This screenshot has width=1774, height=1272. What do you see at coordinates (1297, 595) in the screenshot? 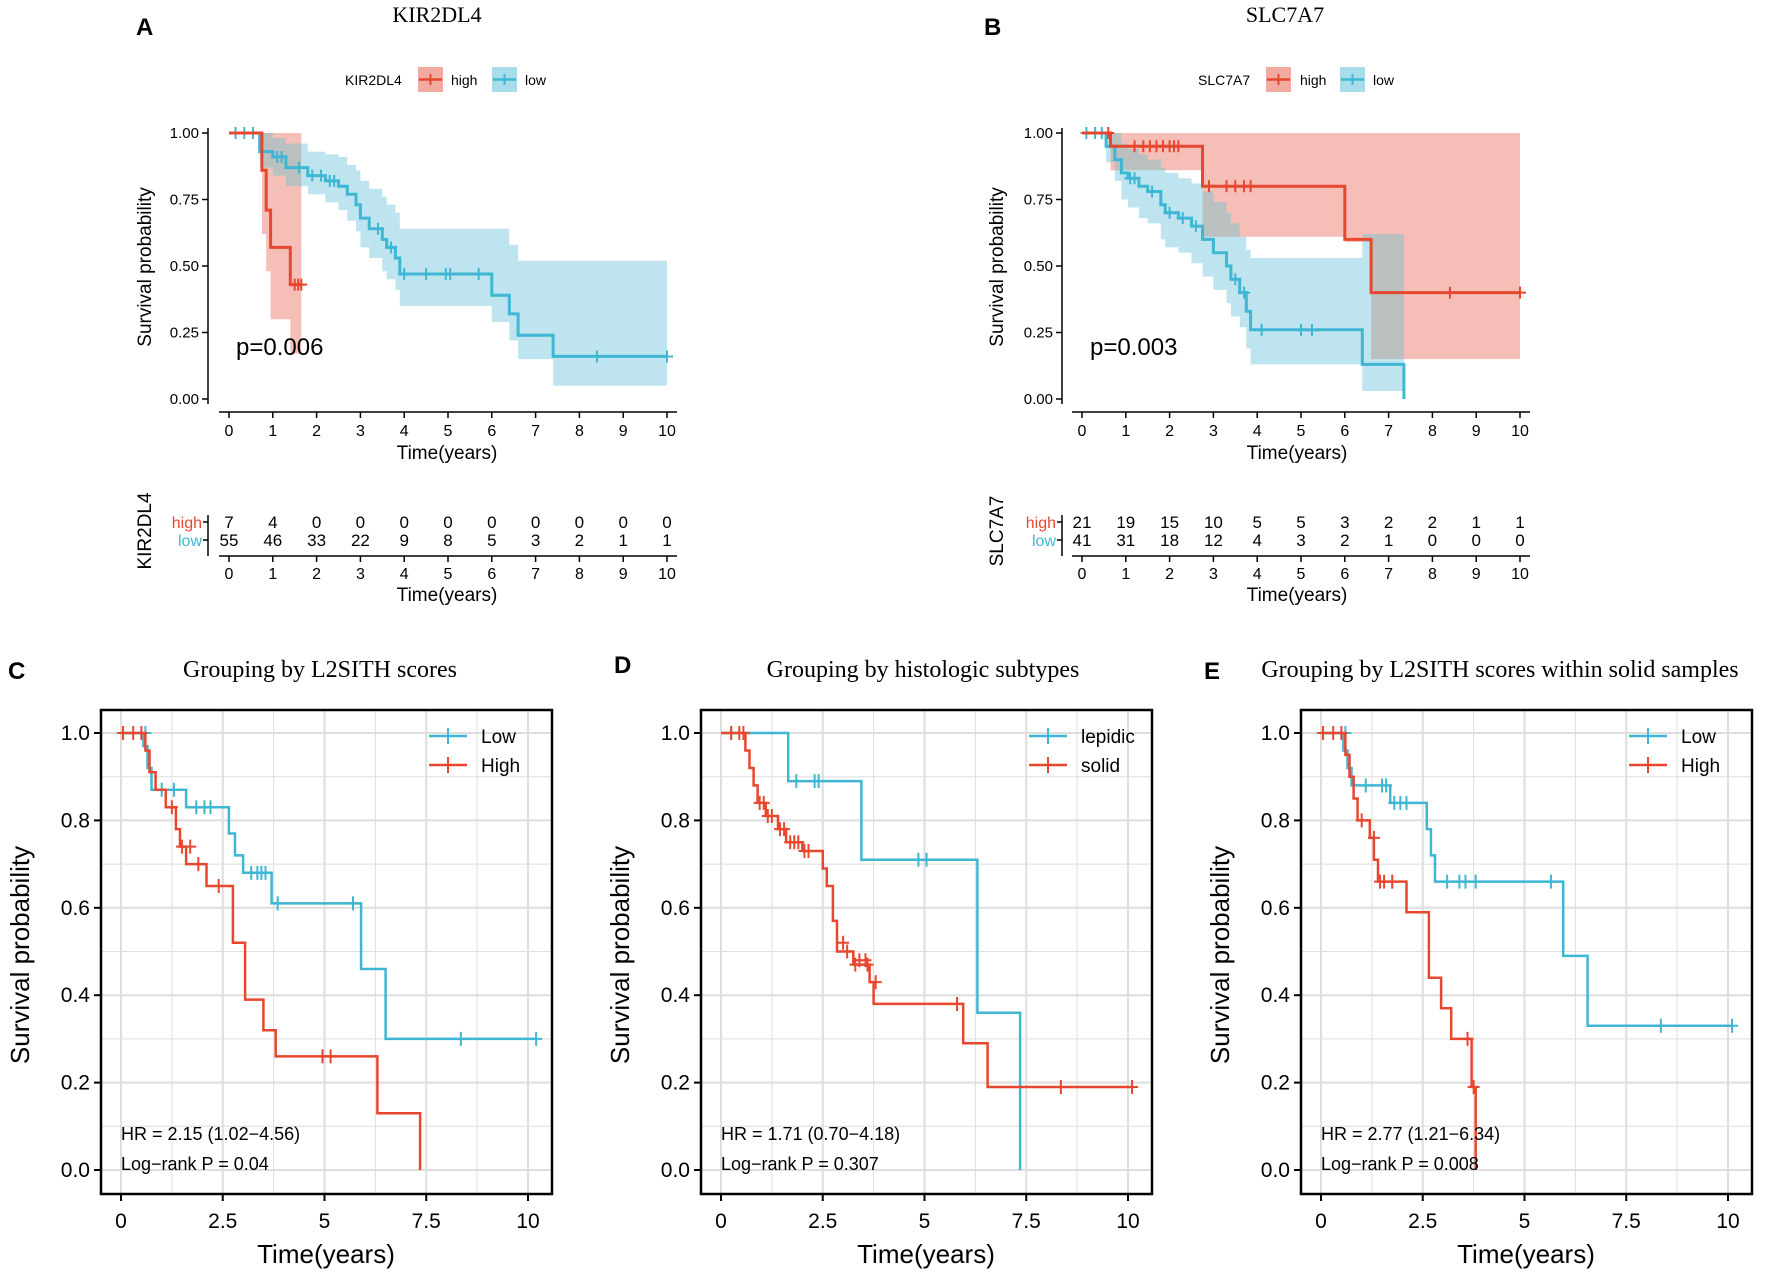
I see `panel-b-risk-xlabel: Time(years)` at bounding box center [1297, 595].